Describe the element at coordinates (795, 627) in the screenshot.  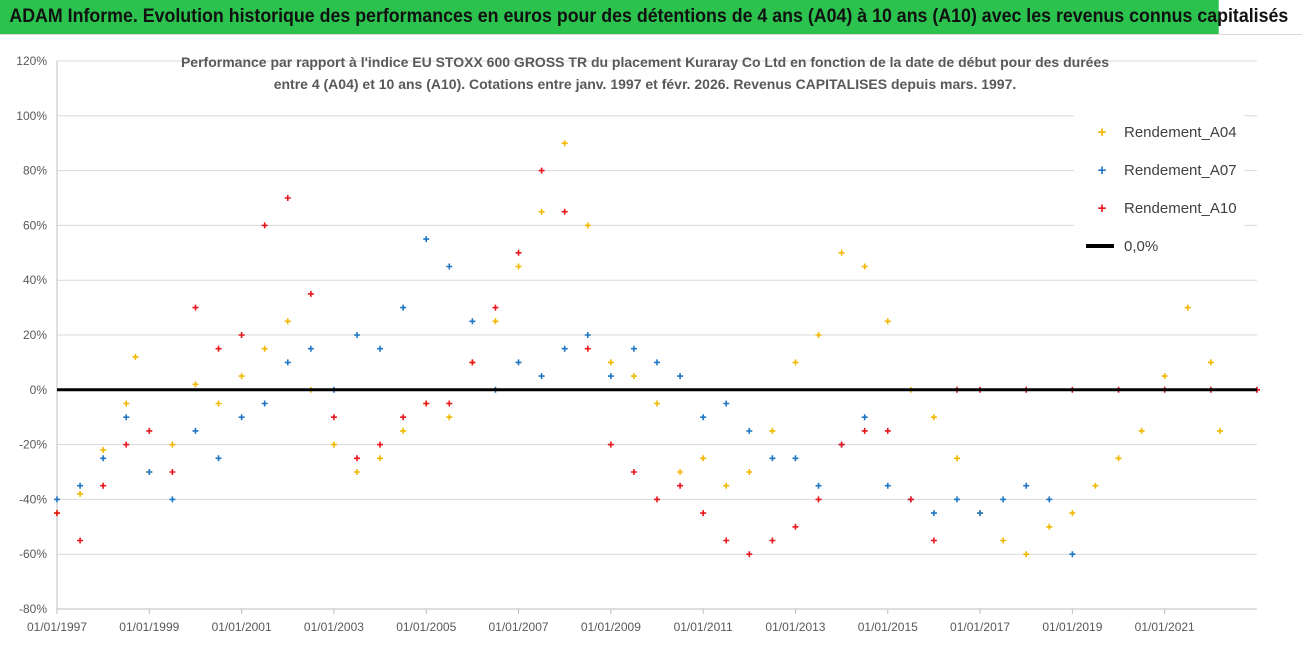
I see `x-tick-label: 01/01/2013` at that location.